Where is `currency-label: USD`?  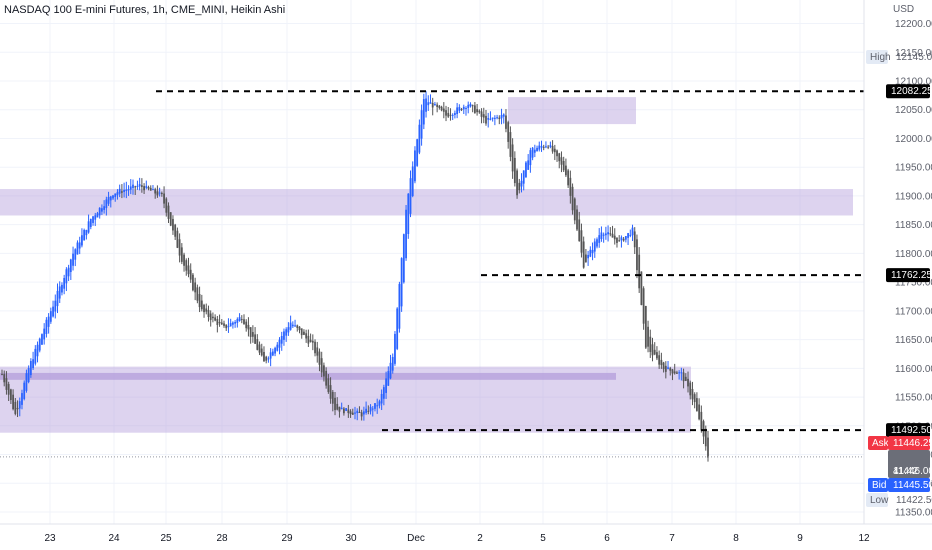
currency-label: USD is located at coordinates (904, 9).